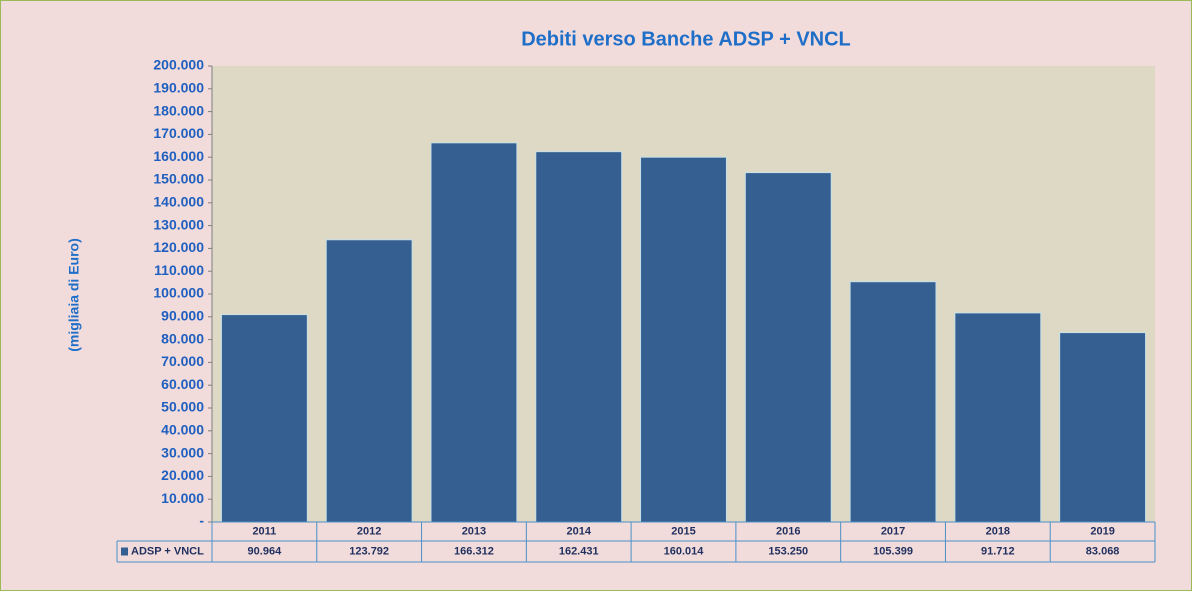  Describe the element at coordinates (998, 531) in the screenshot. I see `x-tick-label: 2018` at that location.